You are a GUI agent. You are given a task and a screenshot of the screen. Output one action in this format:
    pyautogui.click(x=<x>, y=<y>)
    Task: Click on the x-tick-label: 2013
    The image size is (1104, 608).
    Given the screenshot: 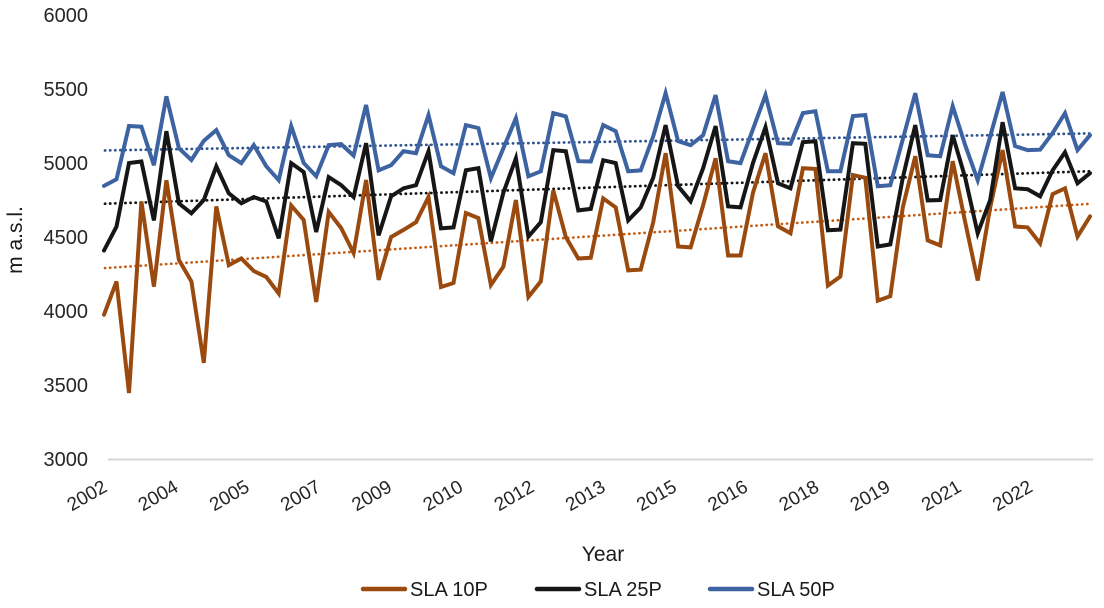 What is the action you would take?
    pyautogui.click(x=585, y=496)
    